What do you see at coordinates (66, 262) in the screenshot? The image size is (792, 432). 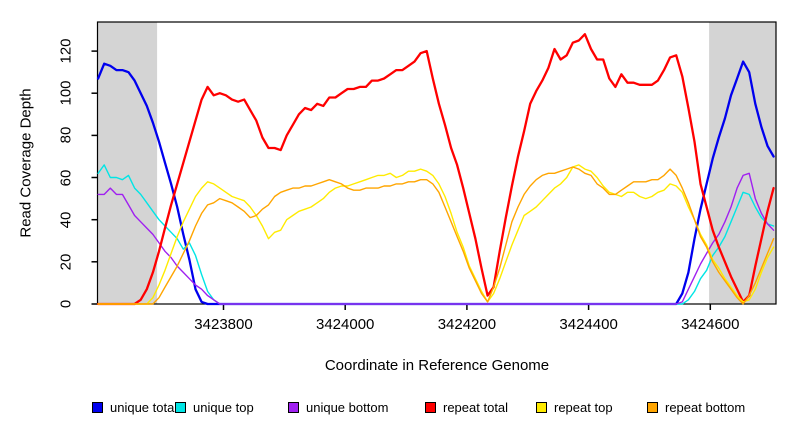 I see `y-tick-label: 20` at bounding box center [66, 262].